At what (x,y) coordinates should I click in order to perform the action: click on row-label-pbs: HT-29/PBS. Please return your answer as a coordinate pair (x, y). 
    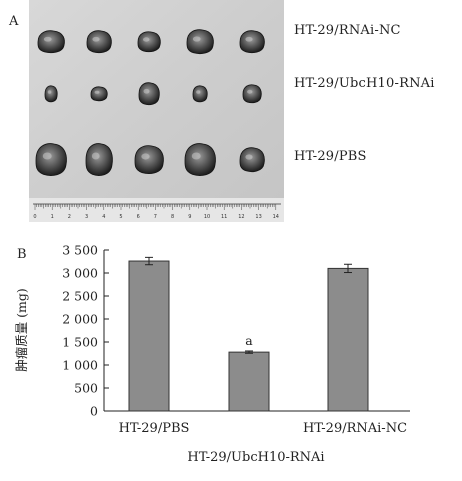
    Looking at the image, I should click on (330, 156).